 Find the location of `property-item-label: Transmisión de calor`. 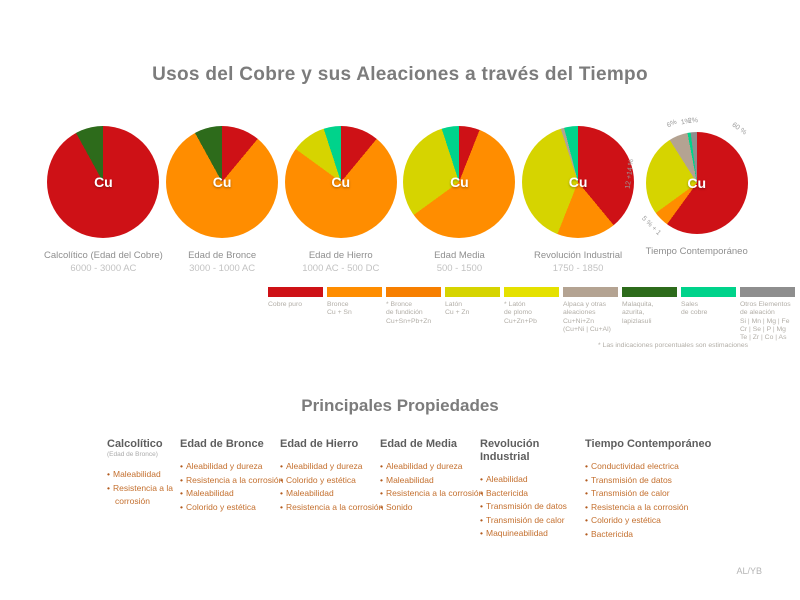

property-item-label: Transmisión de calor is located at coordinates (525, 519).